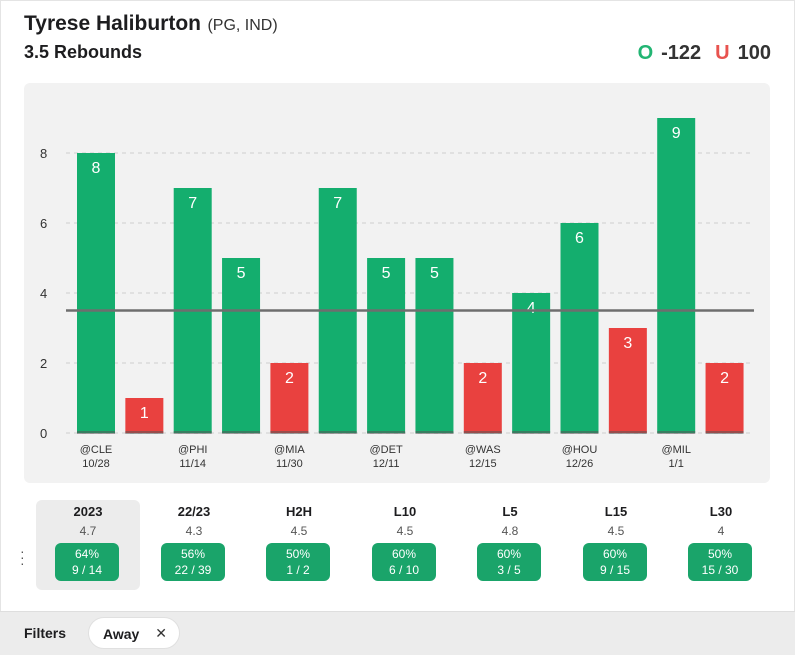 This screenshot has height=655, width=795. Describe the element at coordinates (87, 570) in the screenshot. I see `stat-record: 9 / 14` at that location.